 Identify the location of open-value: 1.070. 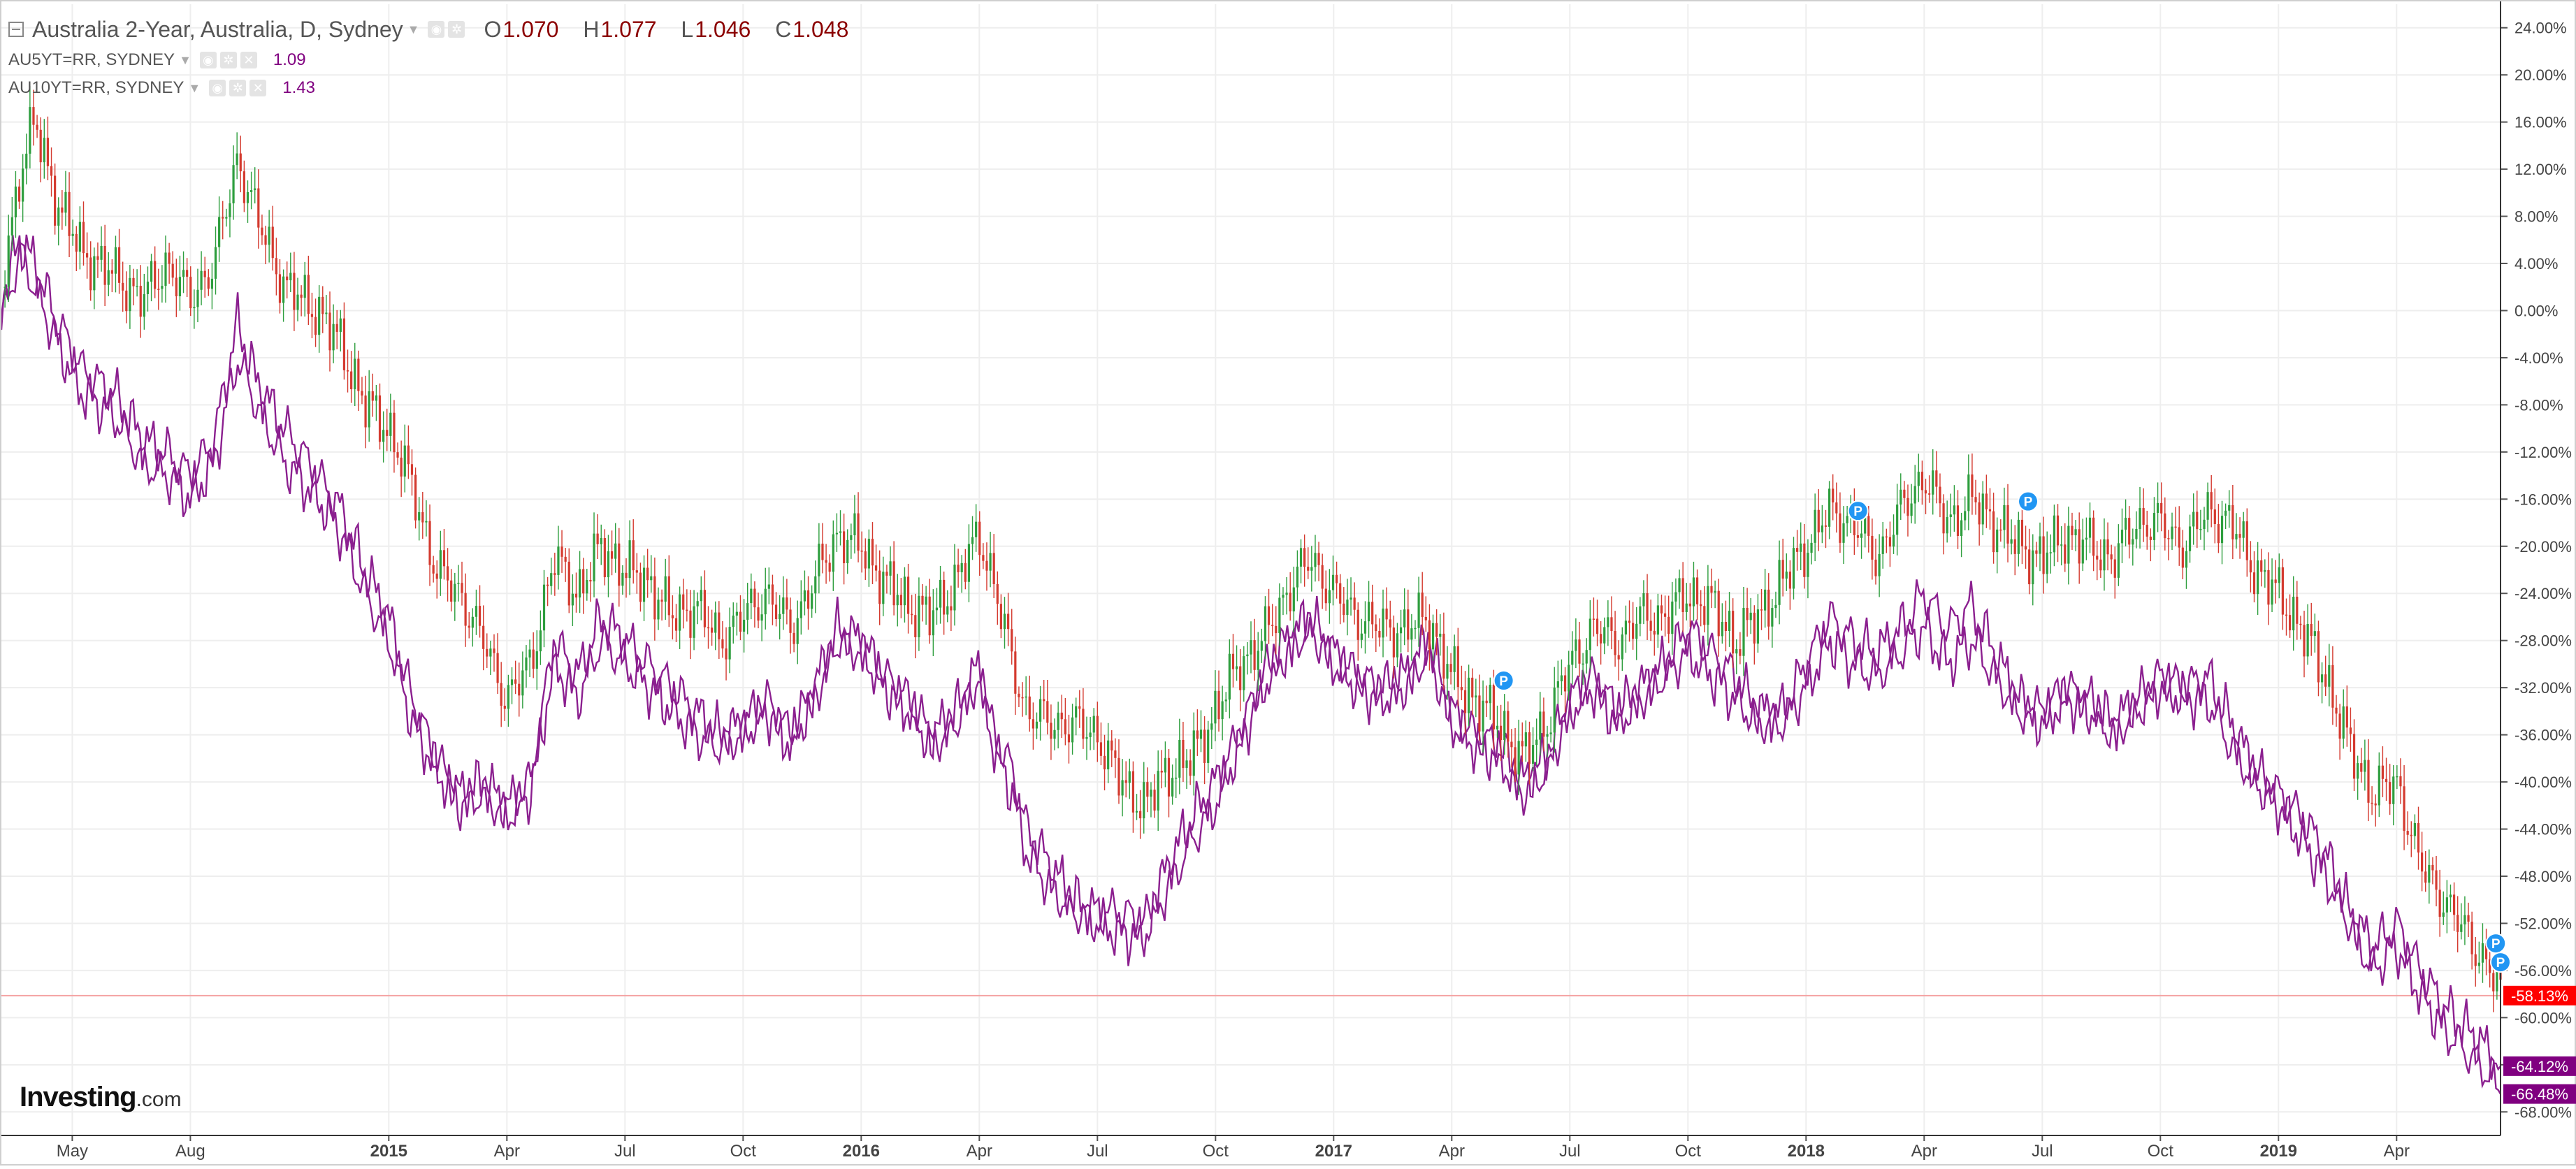
(530, 29).